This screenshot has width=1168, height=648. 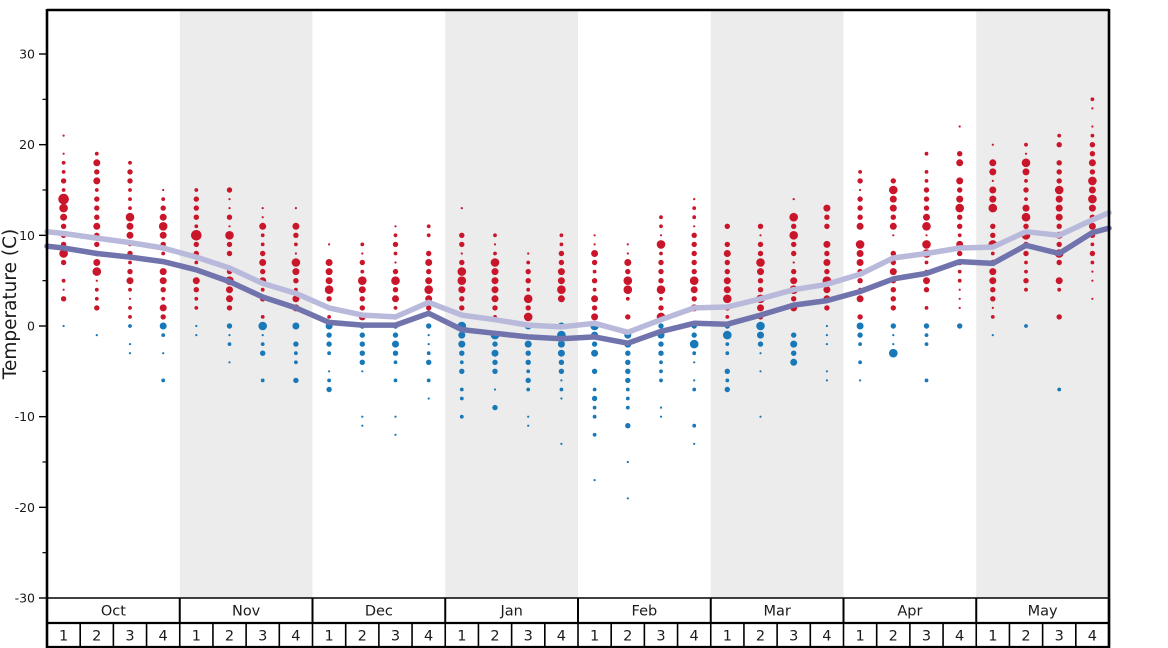 I want to click on week-label: 3, so click(x=660, y=637).